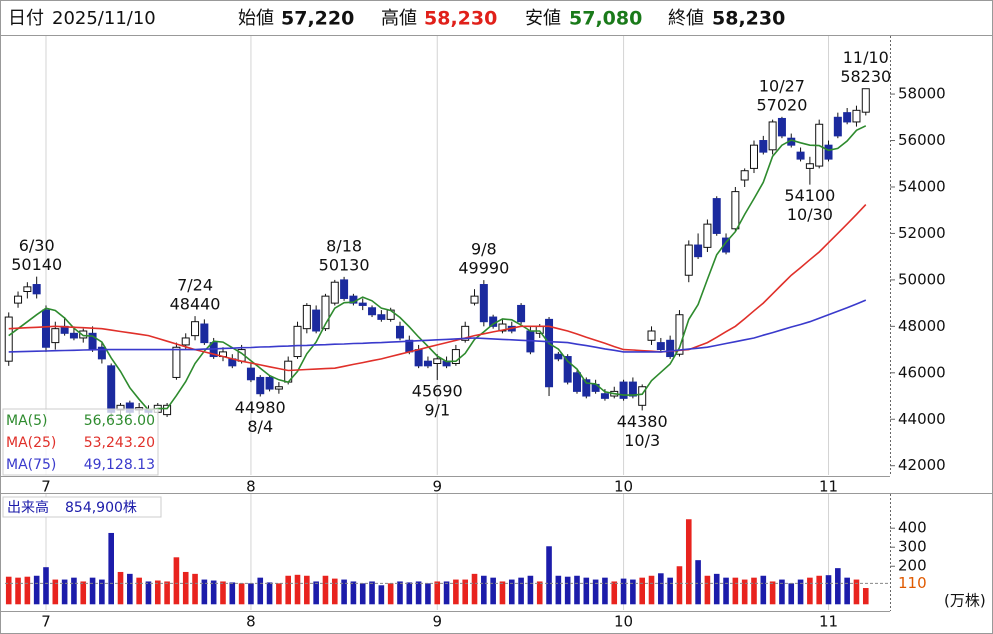 Image resolution: width=993 pixels, height=634 pixels. Describe the element at coordinates (104, 18) in the screenshot. I see `date: 2025/11/10` at that location.